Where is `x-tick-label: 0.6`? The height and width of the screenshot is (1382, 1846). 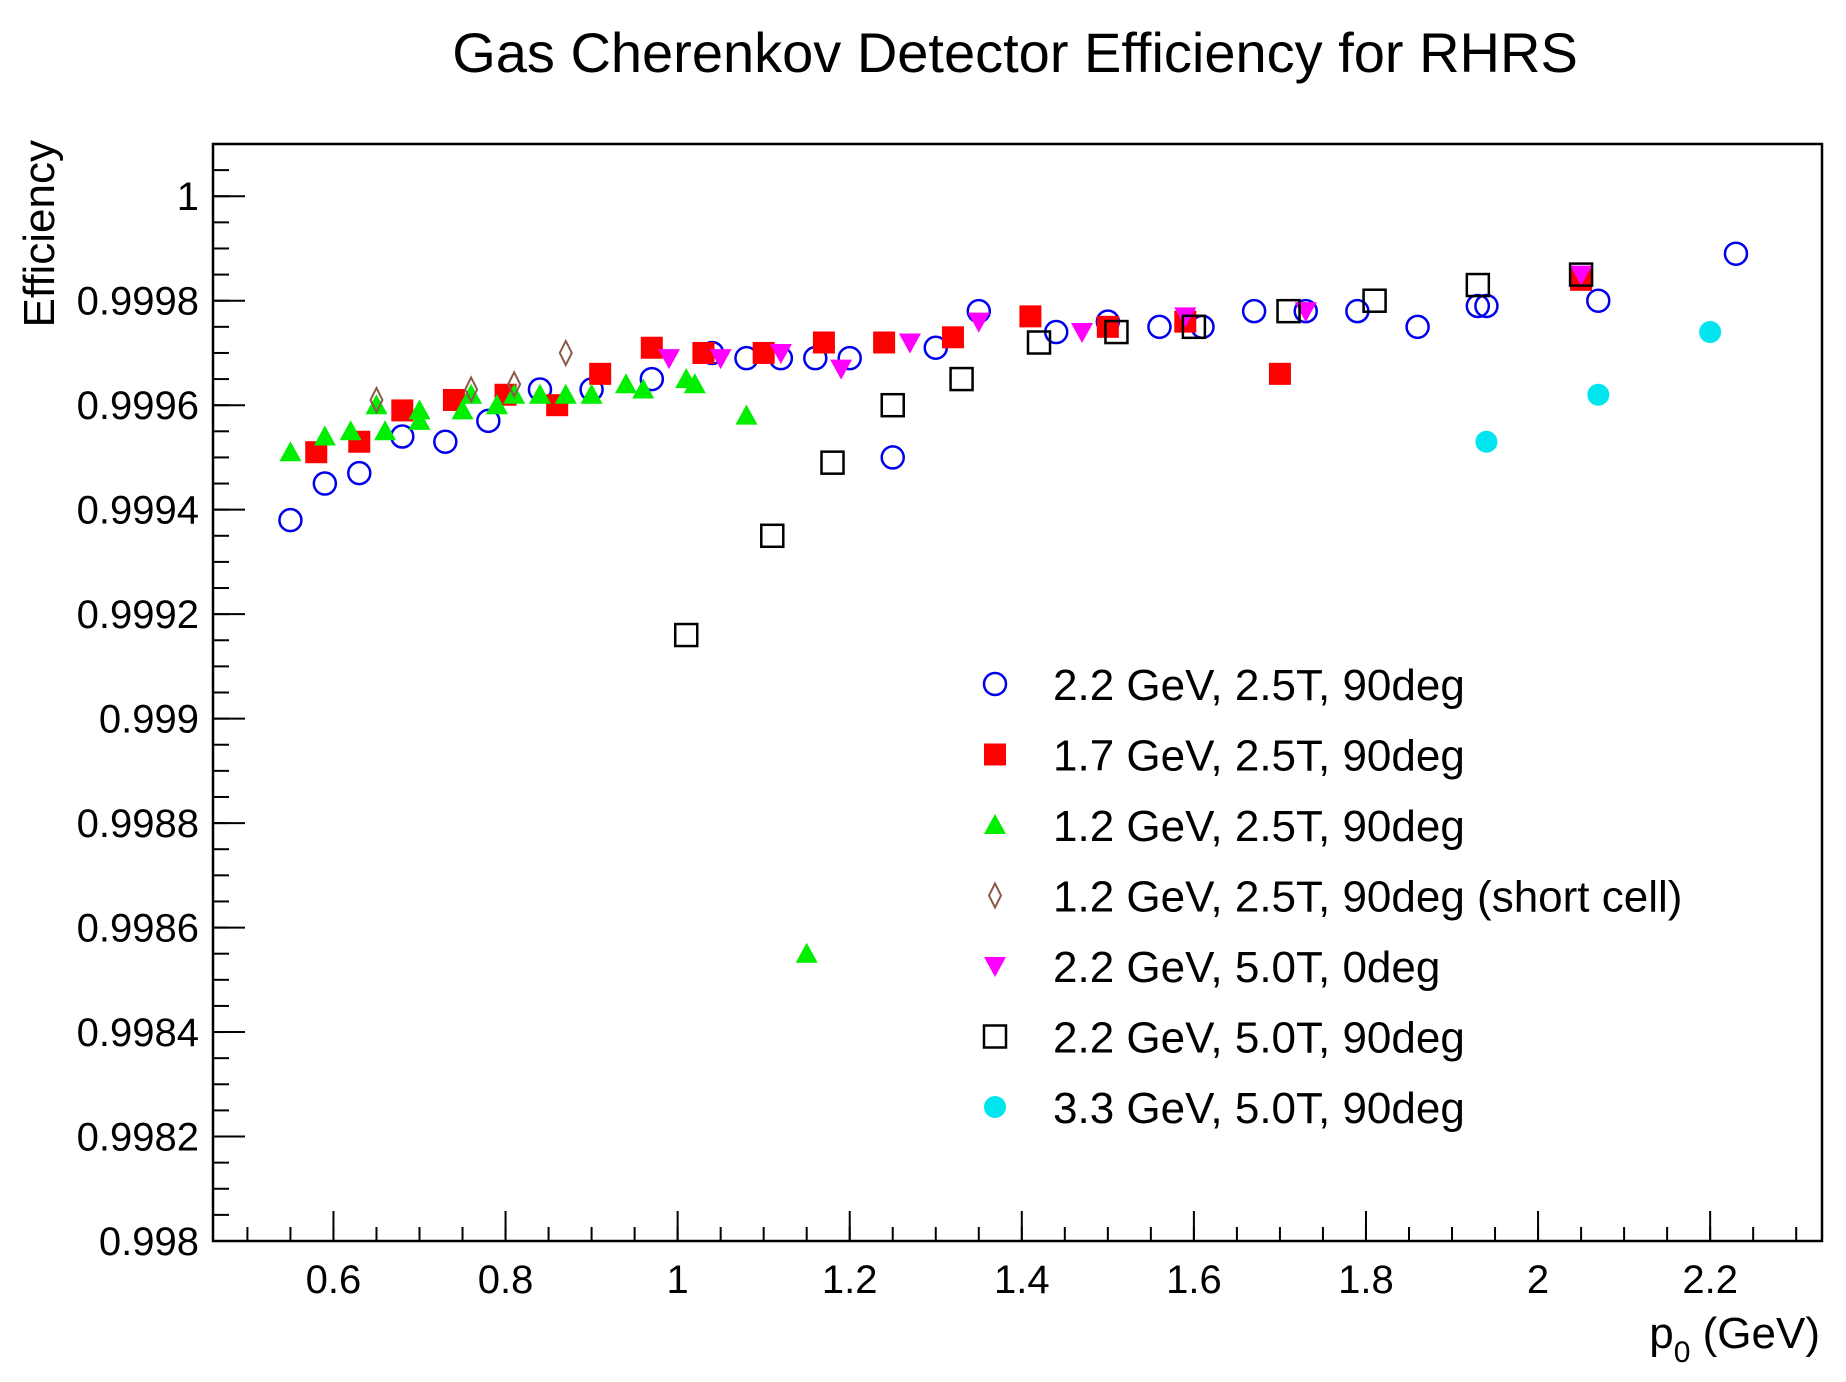
x-tick-label: 0.6 is located at coordinates (334, 1280).